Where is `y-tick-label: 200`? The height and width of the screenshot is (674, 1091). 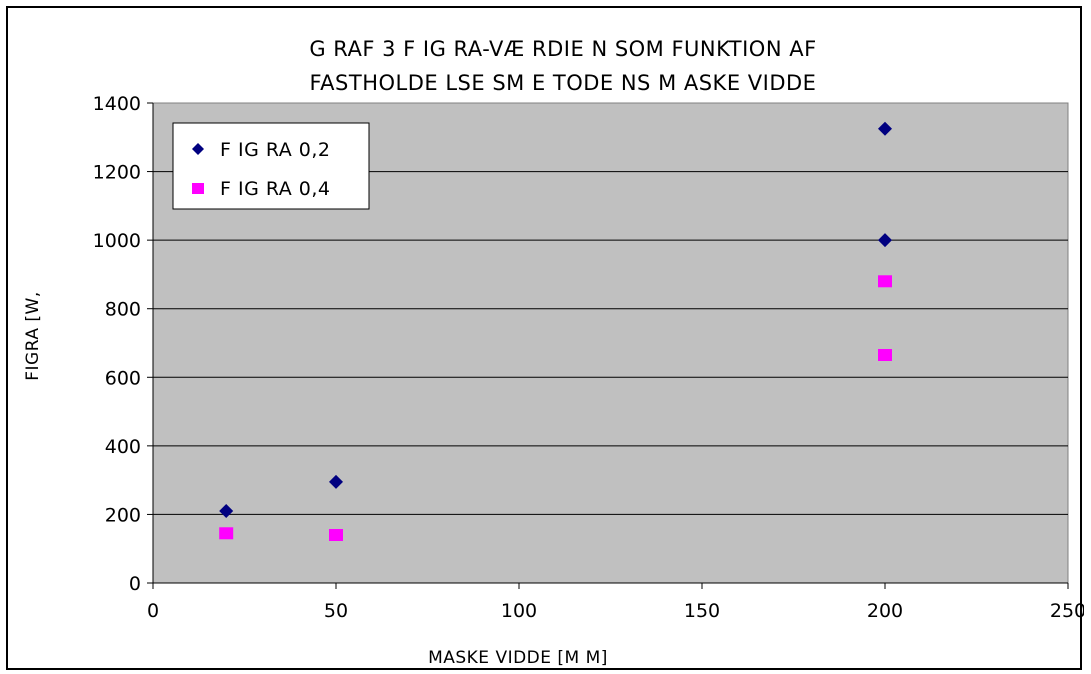
y-tick-label: 200 is located at coordinates (123, 515).